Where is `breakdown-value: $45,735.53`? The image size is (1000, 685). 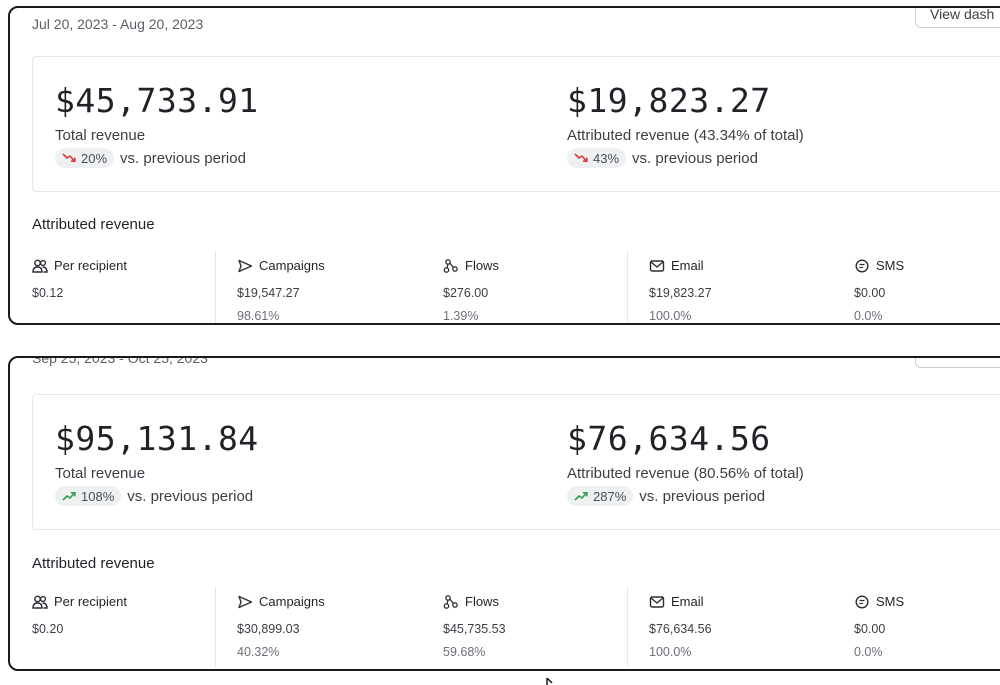
breakdown-value: $45,735.53 is located at coordinates (474, 629).